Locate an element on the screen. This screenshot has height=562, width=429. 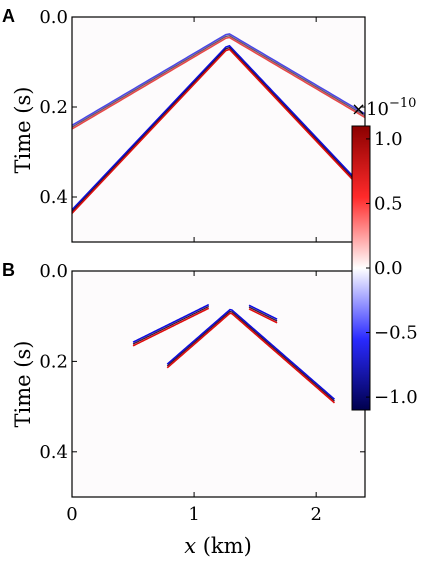
panel-a-ytick-label-1: 0.2 is located at coordinates (53, 107).